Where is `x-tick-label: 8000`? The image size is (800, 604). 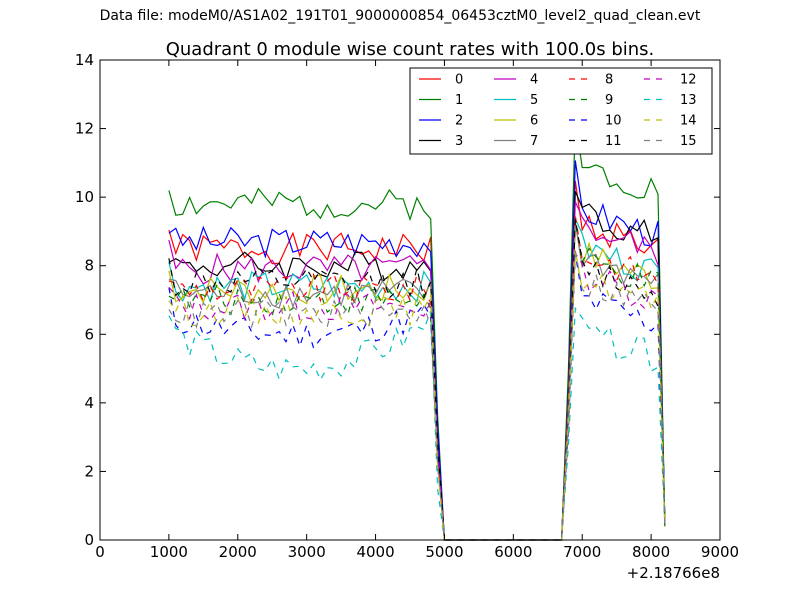
x-tick-label: 8000 is located at coordinates (651, 552).